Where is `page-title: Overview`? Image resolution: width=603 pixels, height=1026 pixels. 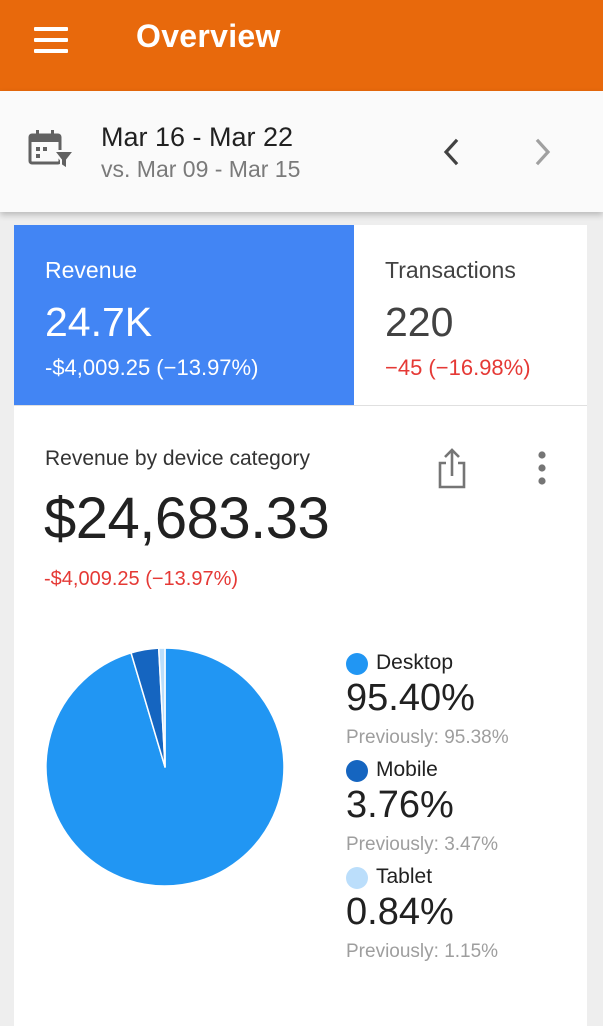 page-title: Overview is located at coordinates (208, 36).